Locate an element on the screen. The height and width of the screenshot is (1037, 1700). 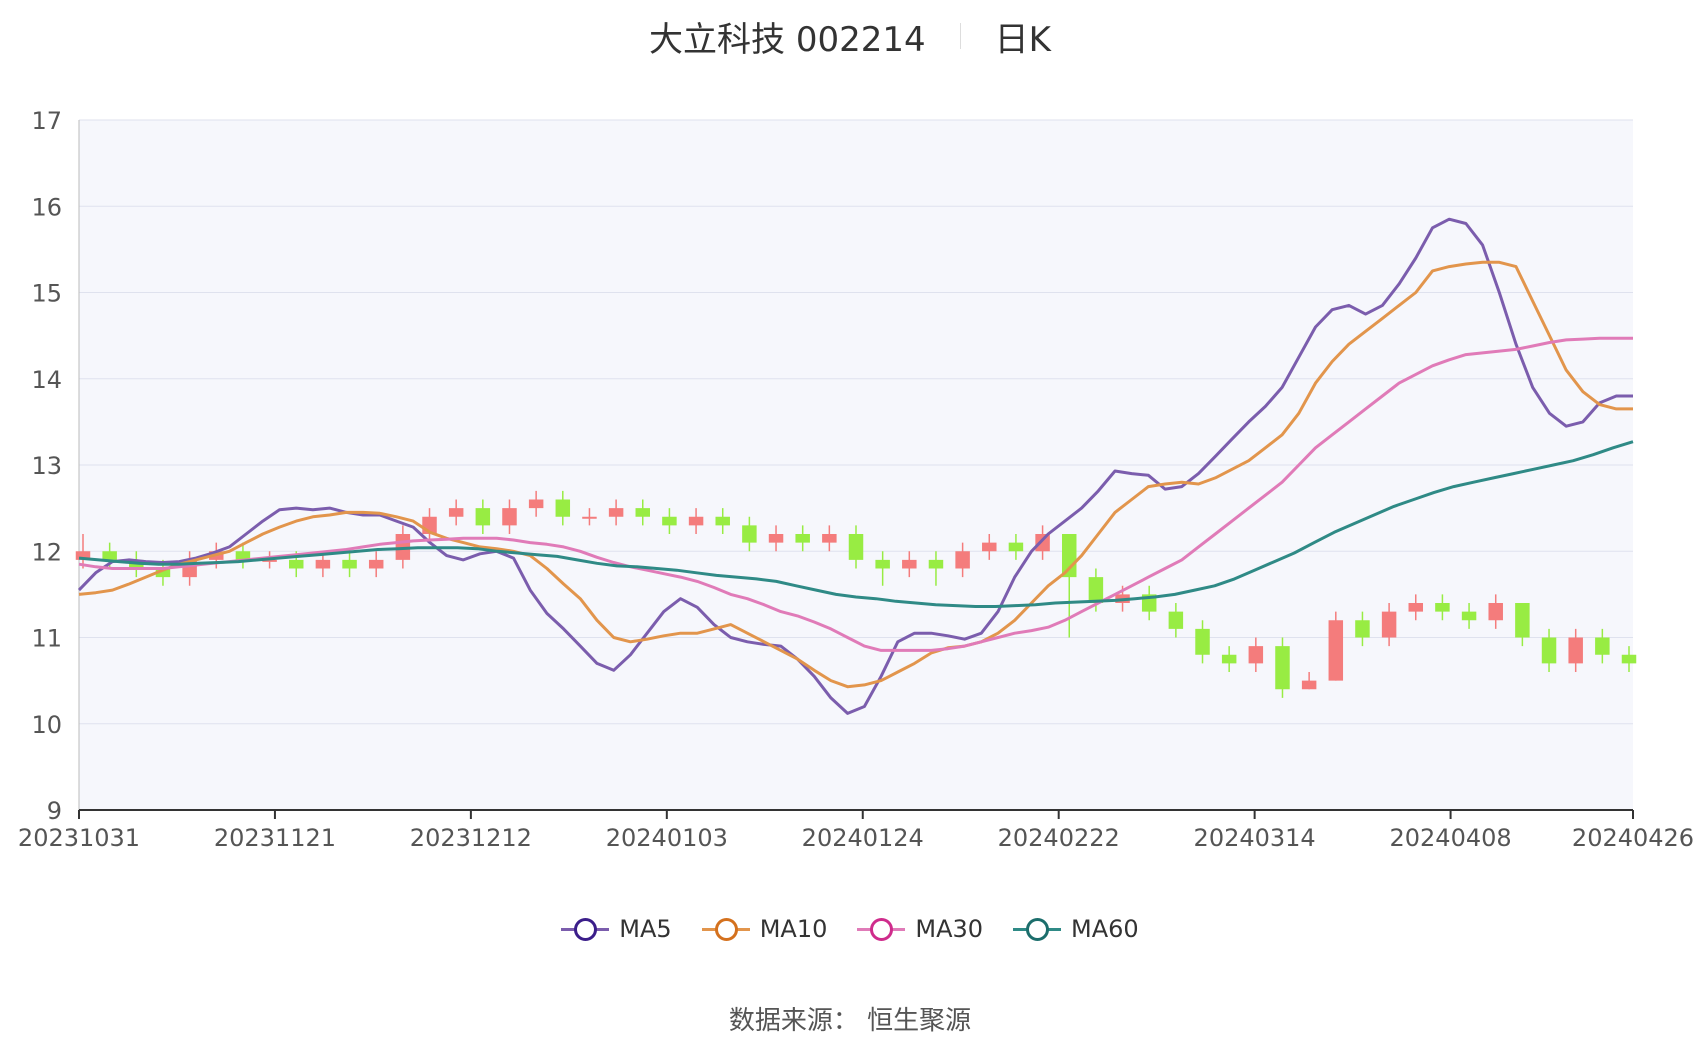
y-tick-label: 9 is located at coordinates (54, 811).